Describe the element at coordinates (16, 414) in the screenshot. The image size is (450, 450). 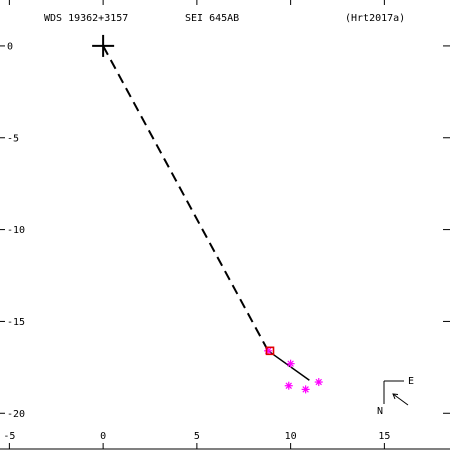
I see `y-tick-label: -20` at that location.